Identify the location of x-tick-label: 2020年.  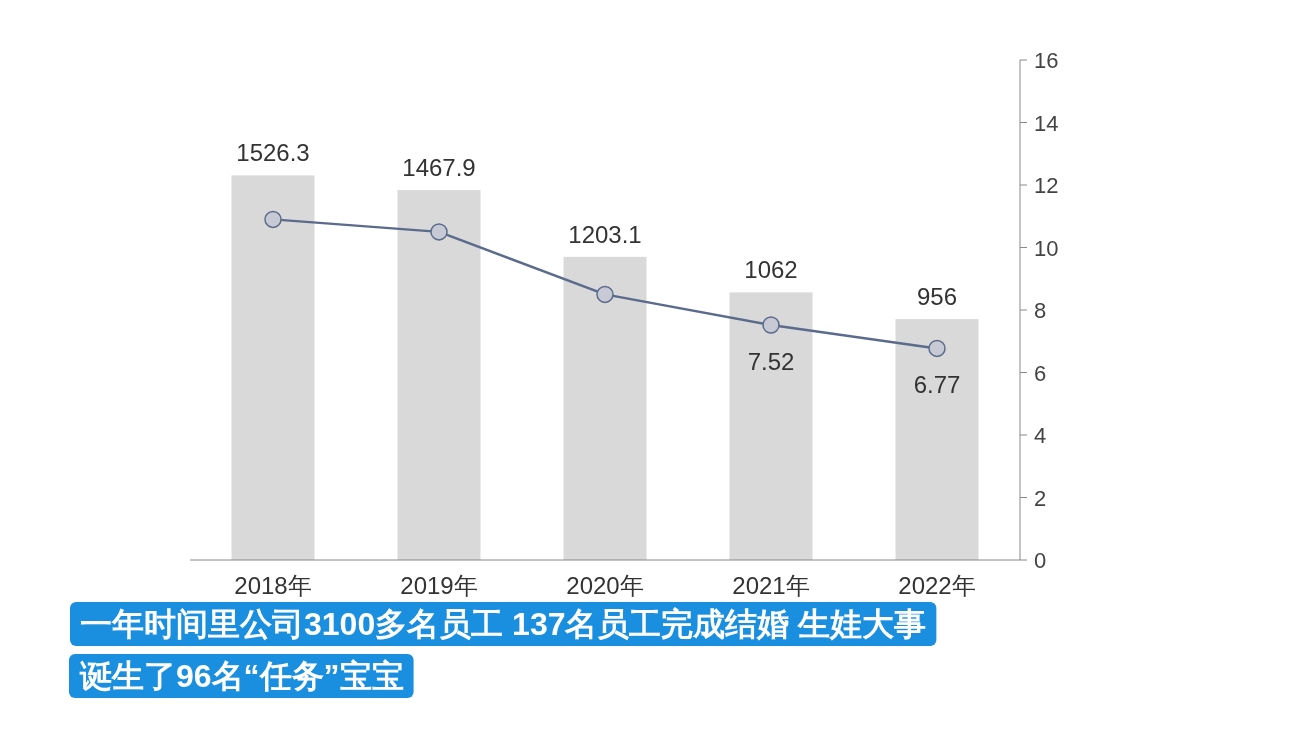
(605, 585).